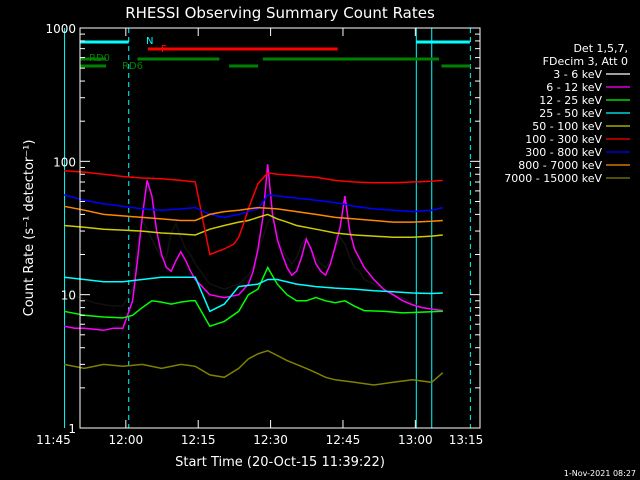 Image resolution: width=640 pixels, height=480 pixels. What do you see at coordinates (132, 66) in the screenshot?
I see `flag-label-rd6: RD6` at bounding box center [132, 66].